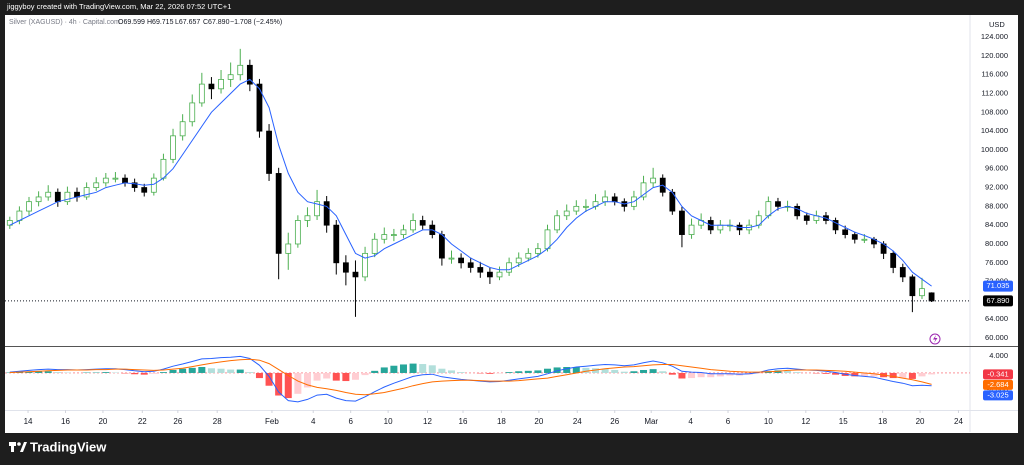 This screenshot has height=465, width=1024. I want to click on macd-badge, so click(998, 374).